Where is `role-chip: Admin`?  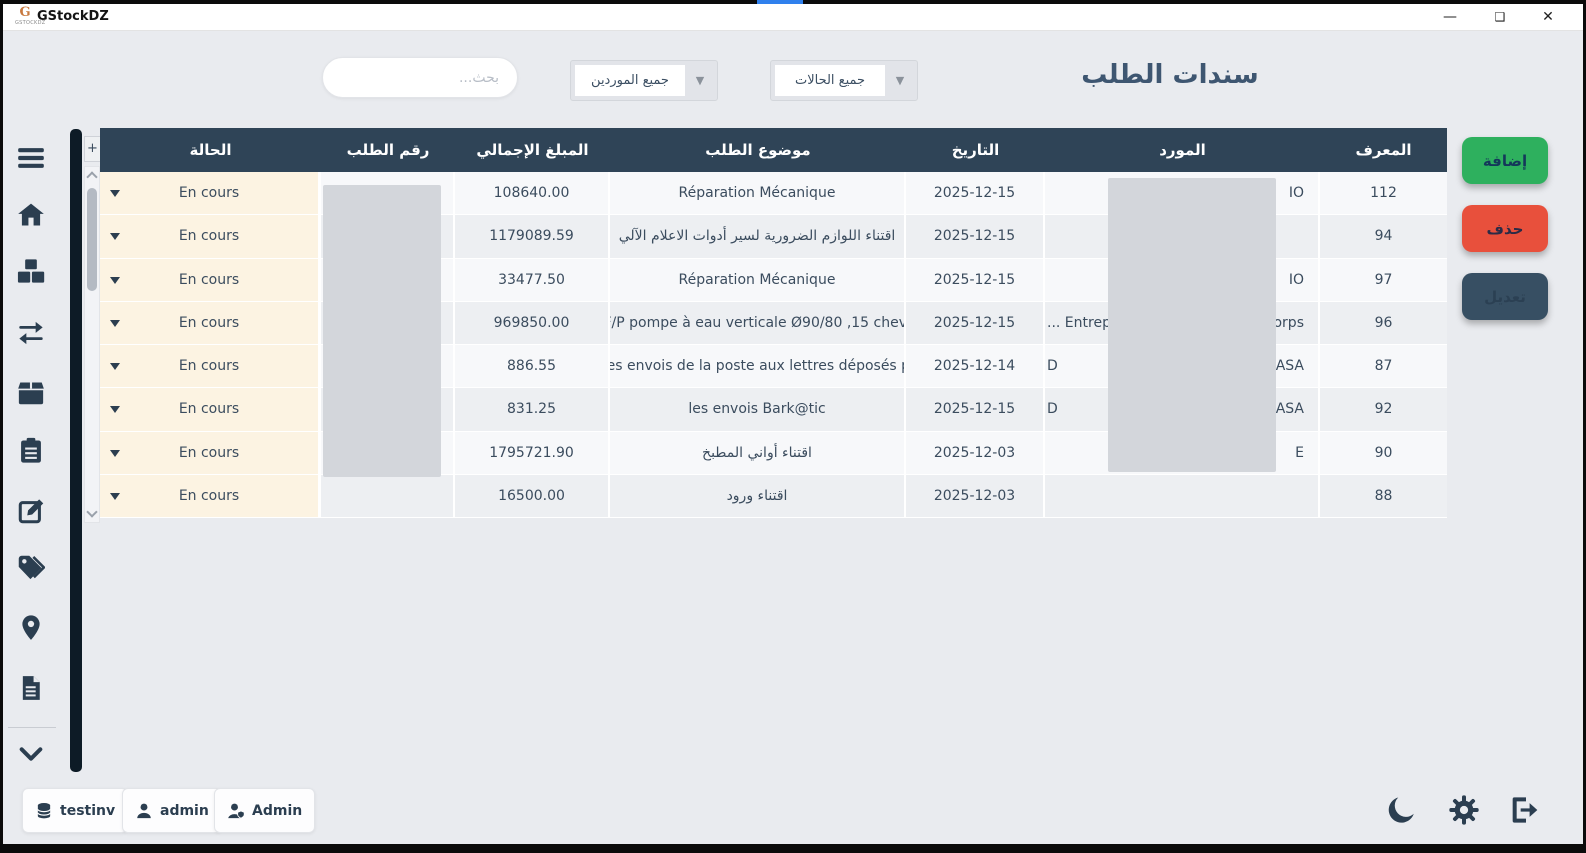
role-chip: Admin is located at coordinates (265, 810).